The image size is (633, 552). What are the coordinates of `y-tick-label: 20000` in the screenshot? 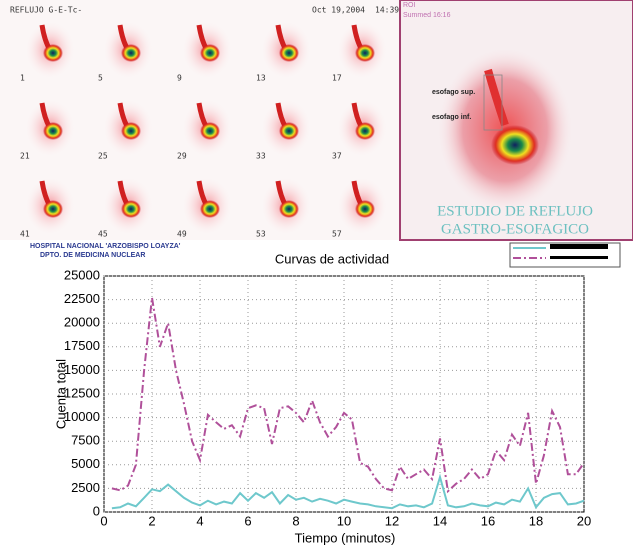 It's located at (82, 322).